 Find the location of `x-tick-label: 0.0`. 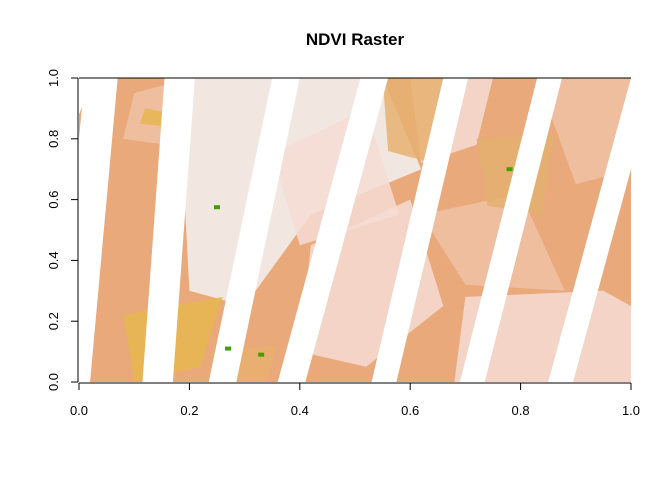

x-tick-label: 0.0 is located at coordinates (79, 410).